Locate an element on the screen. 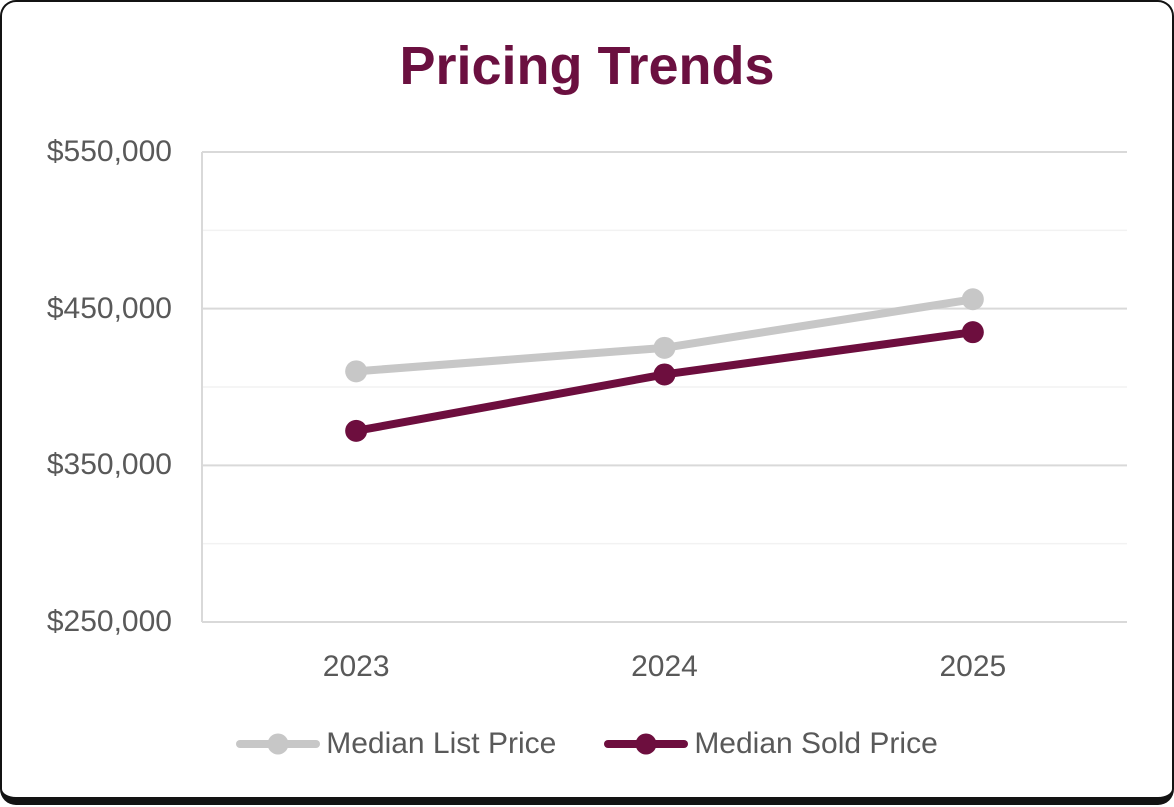 The width and height of the screenshot is (1174, 807). y-axis-label-250000: $250,000 is located at coordinates (109, 621).